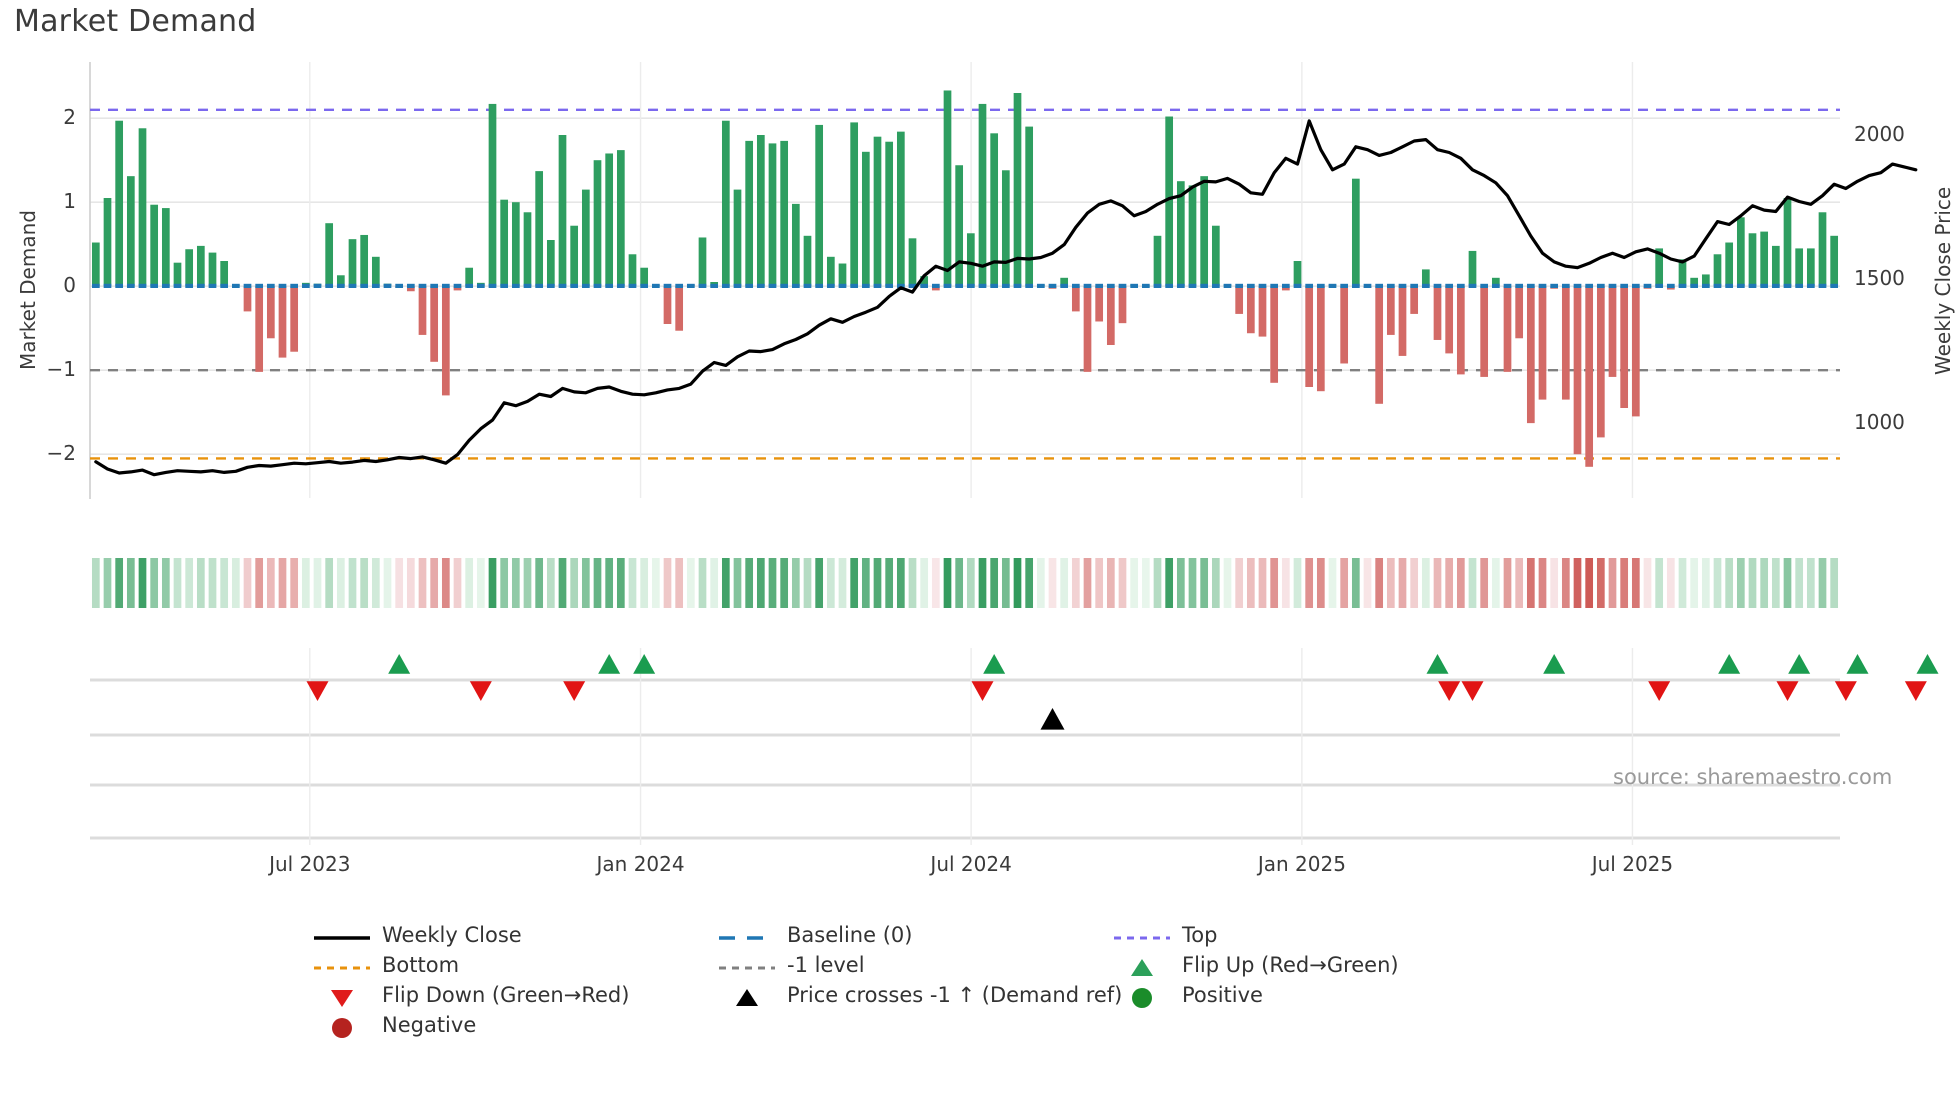  I want to click on x-tick-0: Jul 2023, so click(310, 864).